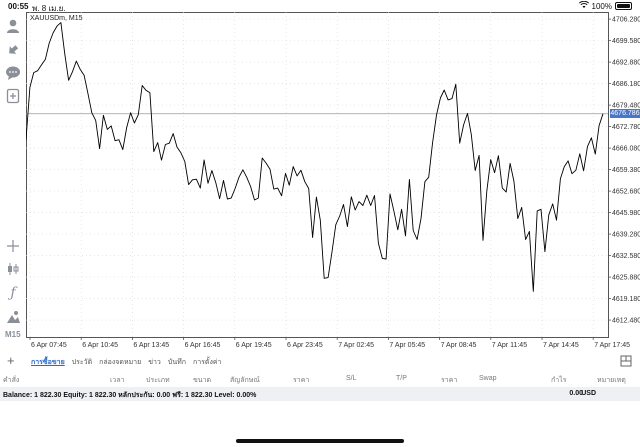 The height and width of the screenshot is (447, 640). Describe the element at coordinates (611, 380) in the screenshot. I see `column-header: หมายเหตุ` at that location.